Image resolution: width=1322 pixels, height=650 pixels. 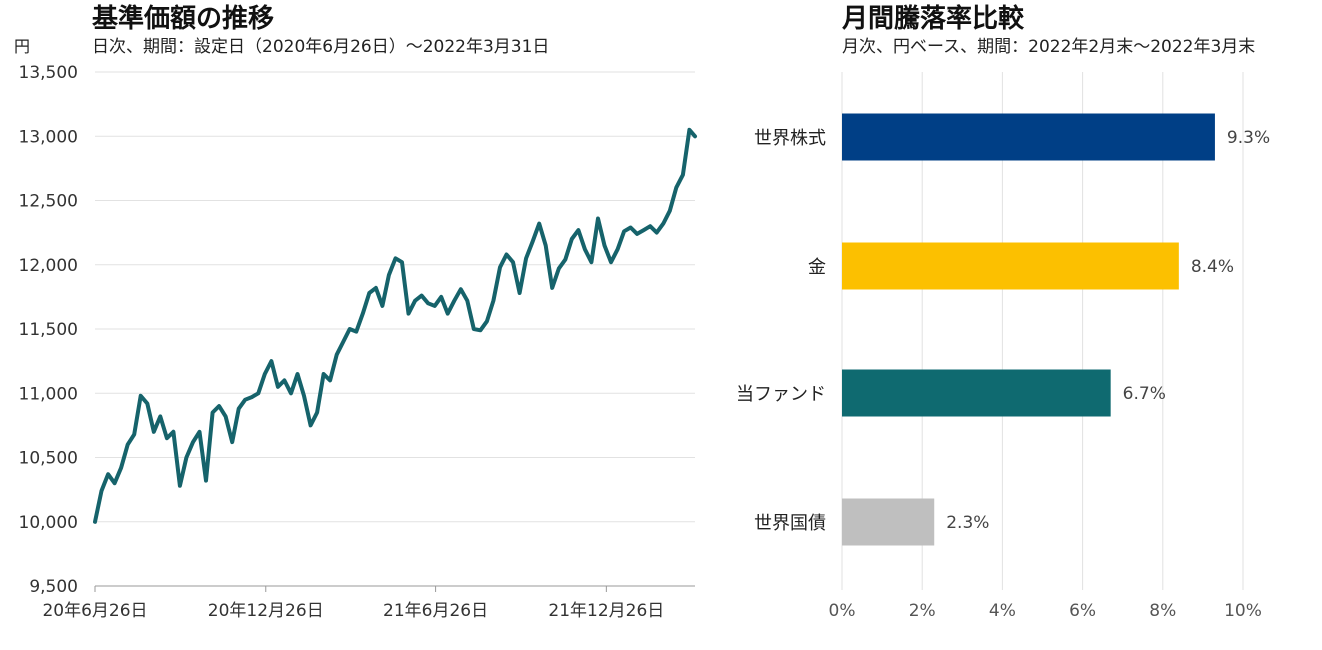 What do you see at coordinates (320, 47) in the screenshot?
I see `line-chart-subtitle: 日次、期間：設定日（2020年6月26日）～2022年3月31日` at bounding box center [320, 47].